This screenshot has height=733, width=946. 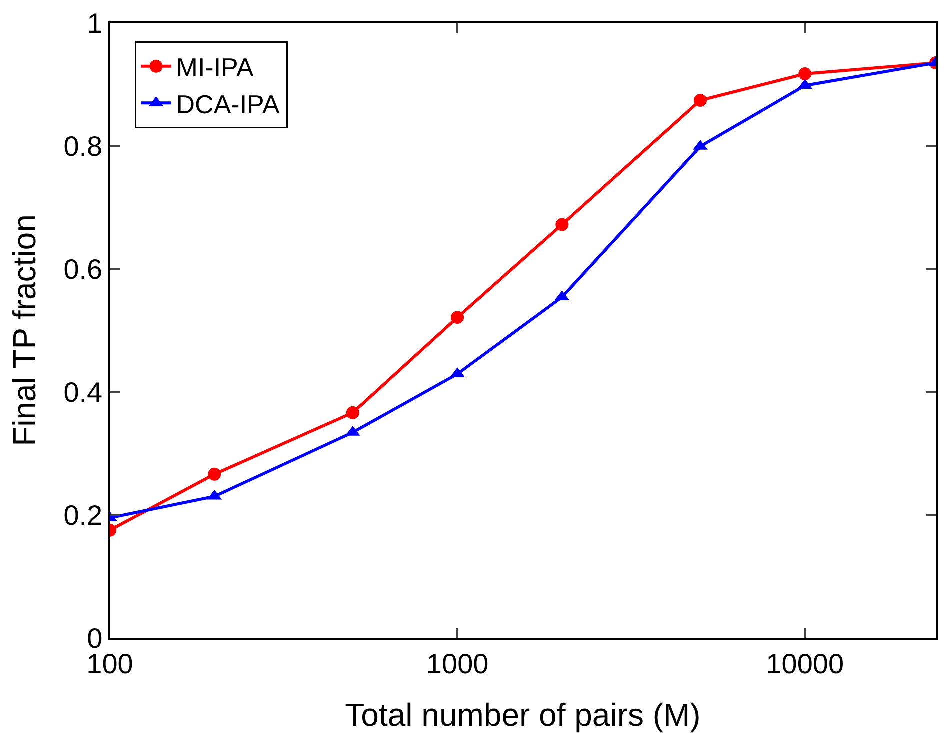 I want to click on y-tick-label: 1, so click(x=95, y=23).